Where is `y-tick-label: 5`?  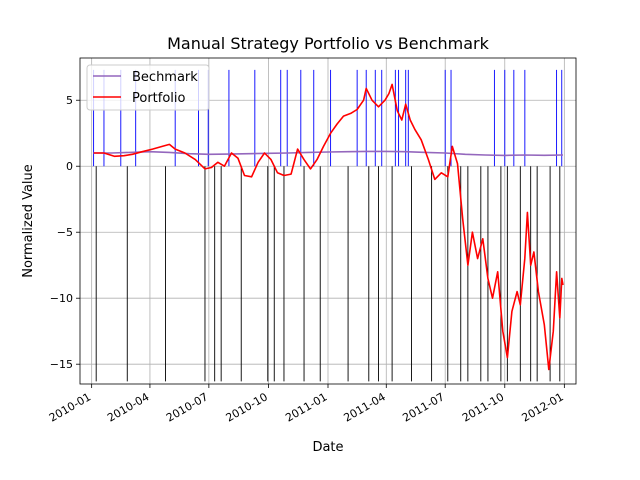 y-tick-label: 5 is located at coordinates (69, 100).